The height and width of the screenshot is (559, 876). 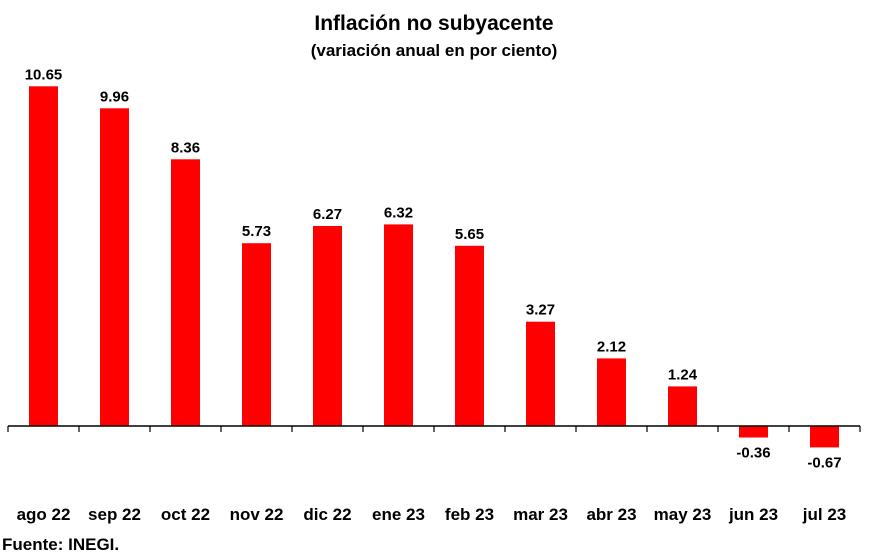 I want to click on x-tick-label: oct 22, so click(x=185, y=514).